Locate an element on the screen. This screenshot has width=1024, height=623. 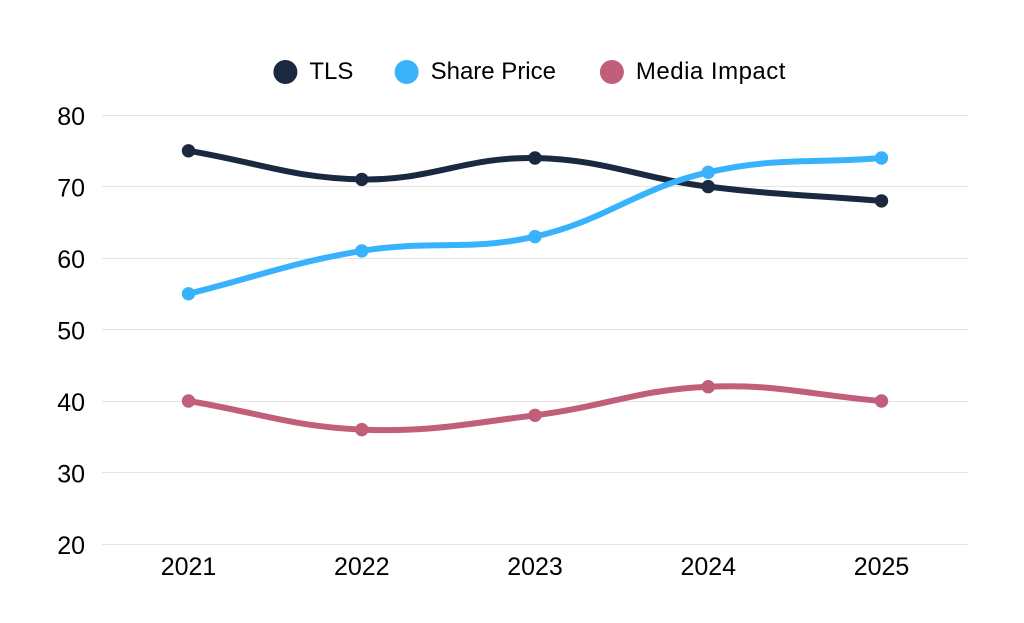
svg-text: 70 is located at coordinates (71, 189).